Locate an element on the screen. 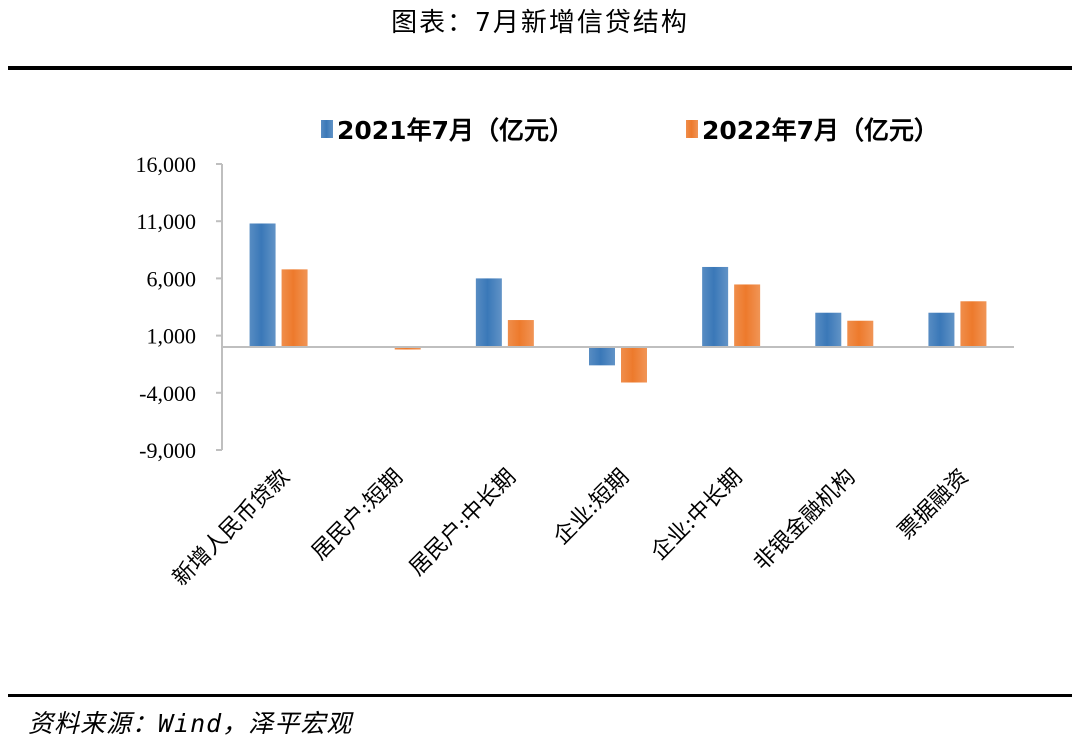 This screenshot has width=1080, height=740. y-tick-label: -4,000 is located at coordinates (167, 393).